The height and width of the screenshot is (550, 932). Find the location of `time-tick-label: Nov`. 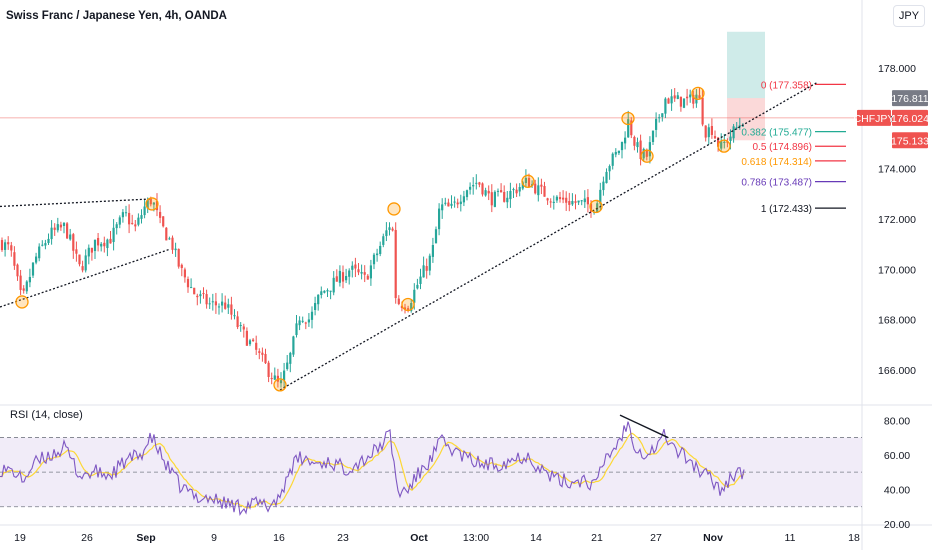

time-tick-label: Nov is located at coordinates (713, 538).